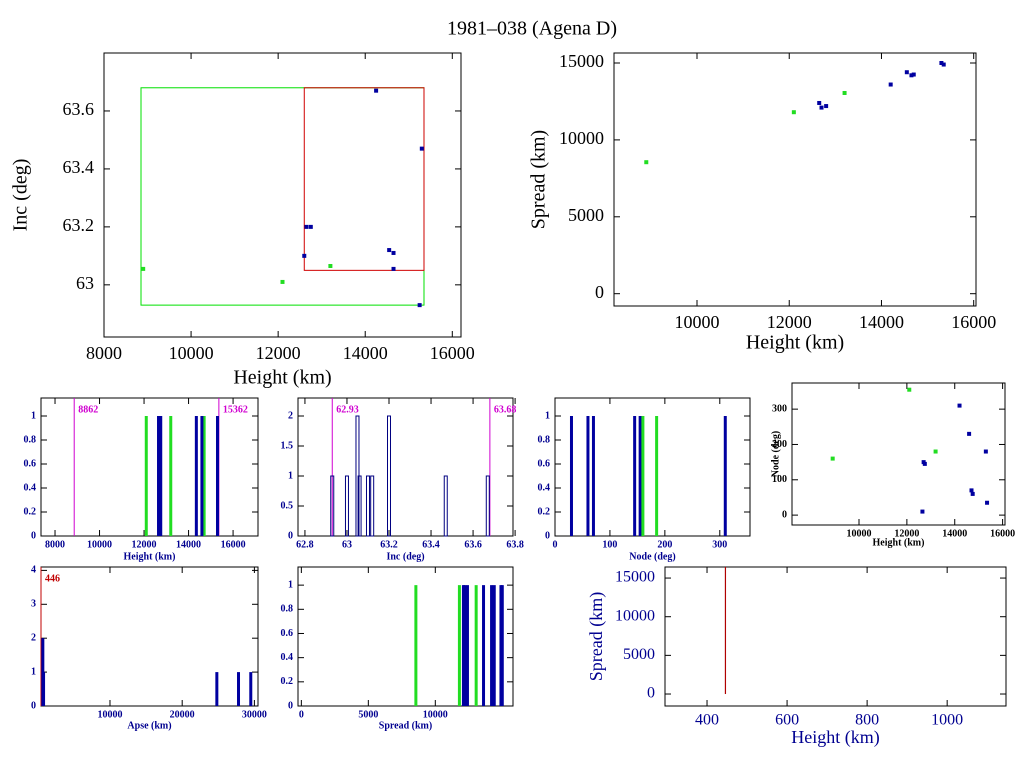 The height and width of the screenshot is (768, 1024). What do you see at coordinates (301, 714) in the screenshot?
I see `x-tick-label: 0` at bounding box center [301, 714].